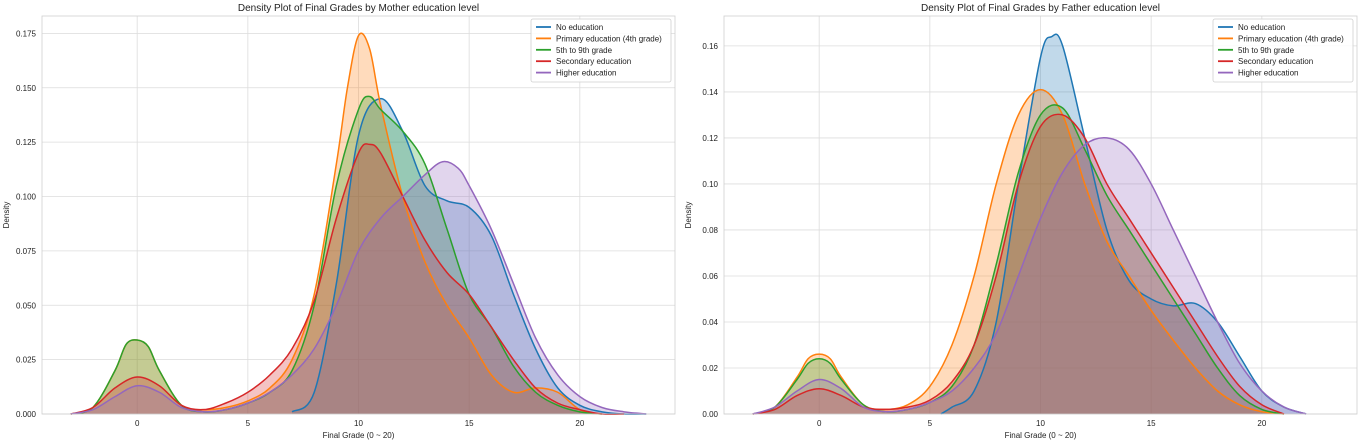 The height and width of the screenshot is (441, 1364). What do you see at coordinates (26, 305) in the screenshot?
I see `y-tick-label: 0.050` at bounding box center [26, 305].